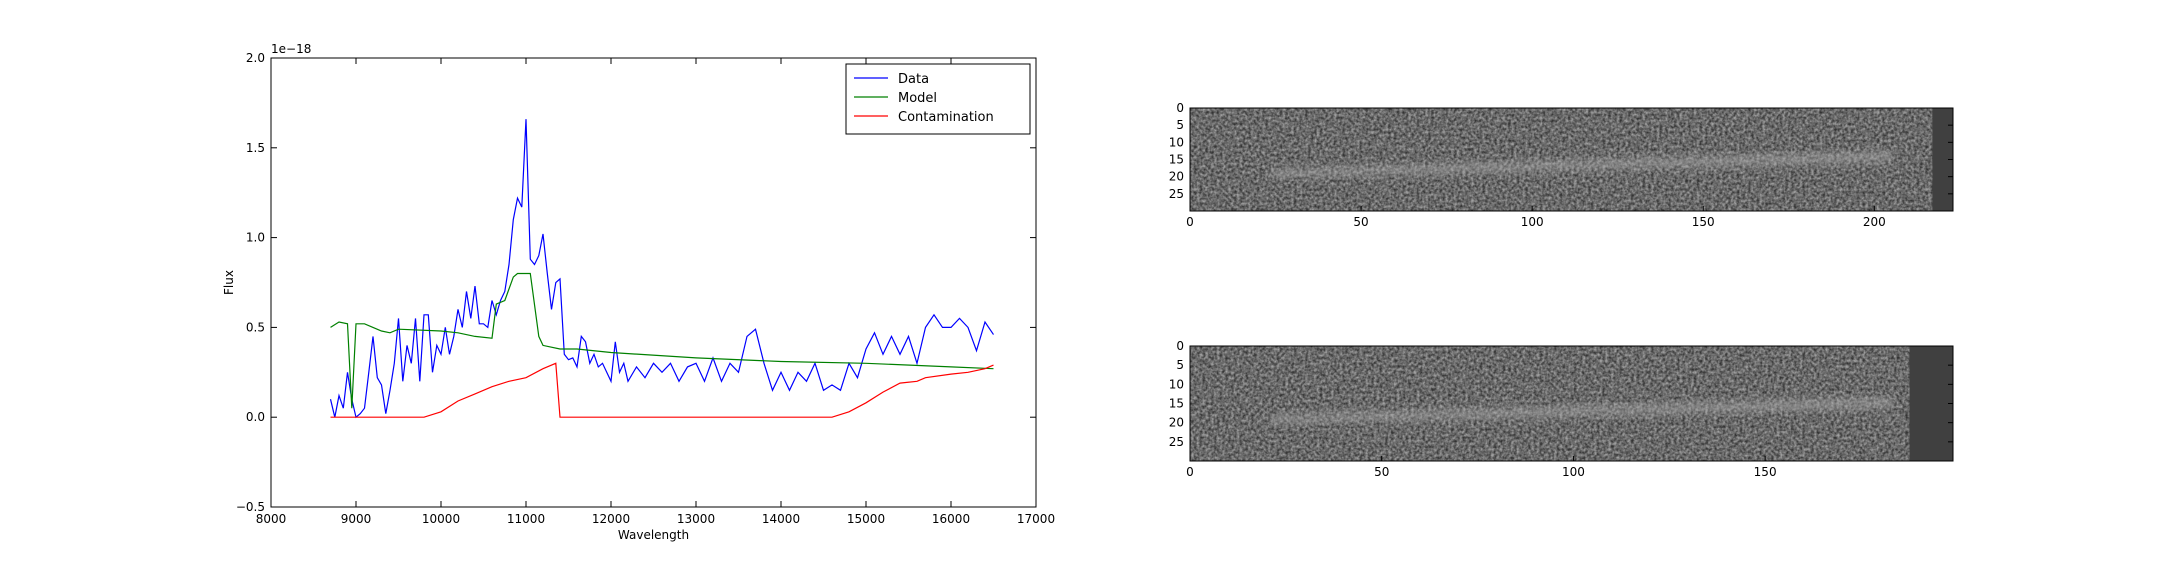 This screenshot has height=576, width=2160. Describe the element at coordinates (356, 519) in the screenshot. I see `x-tick-label: 9000` at that location.